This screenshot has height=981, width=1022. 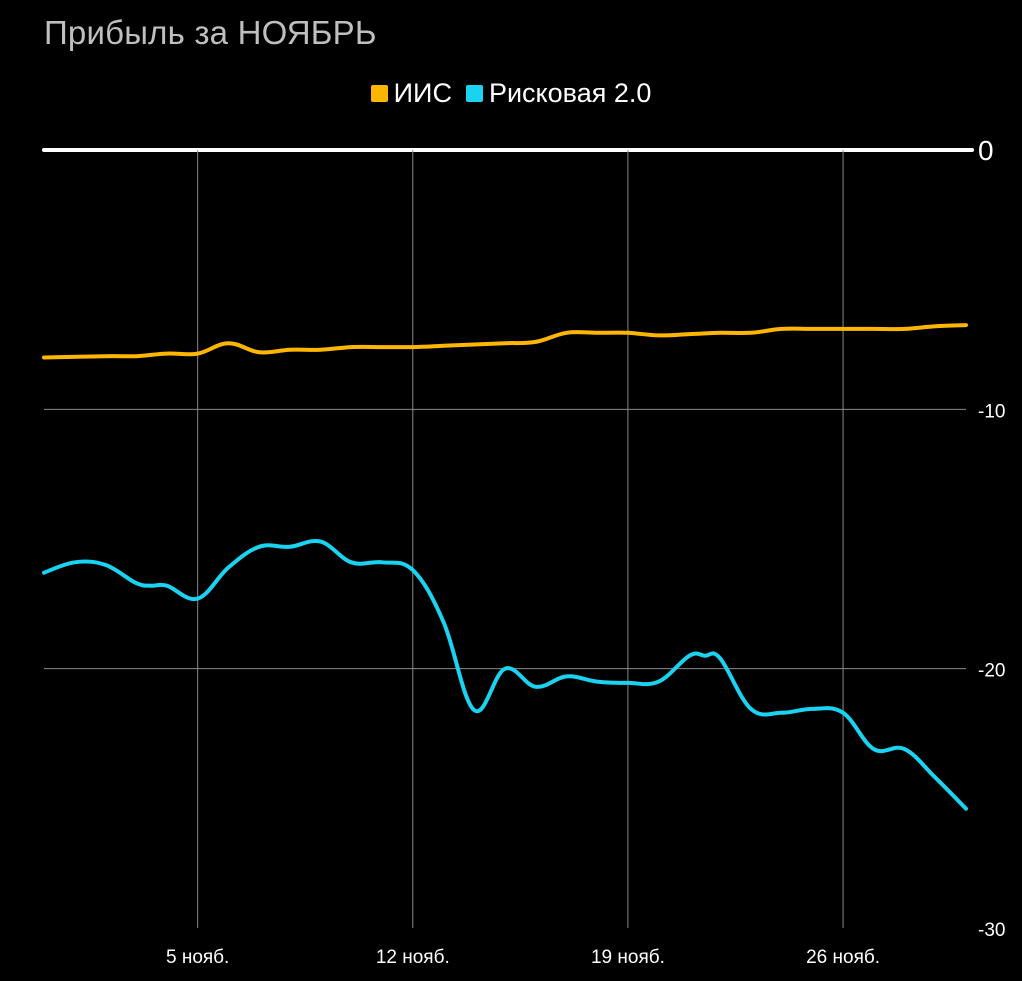 What do you see at coordinates (843, 957) in the screenshot?
I see `x-tick-label: 26 нояб.` at bounding box center [843, 957].